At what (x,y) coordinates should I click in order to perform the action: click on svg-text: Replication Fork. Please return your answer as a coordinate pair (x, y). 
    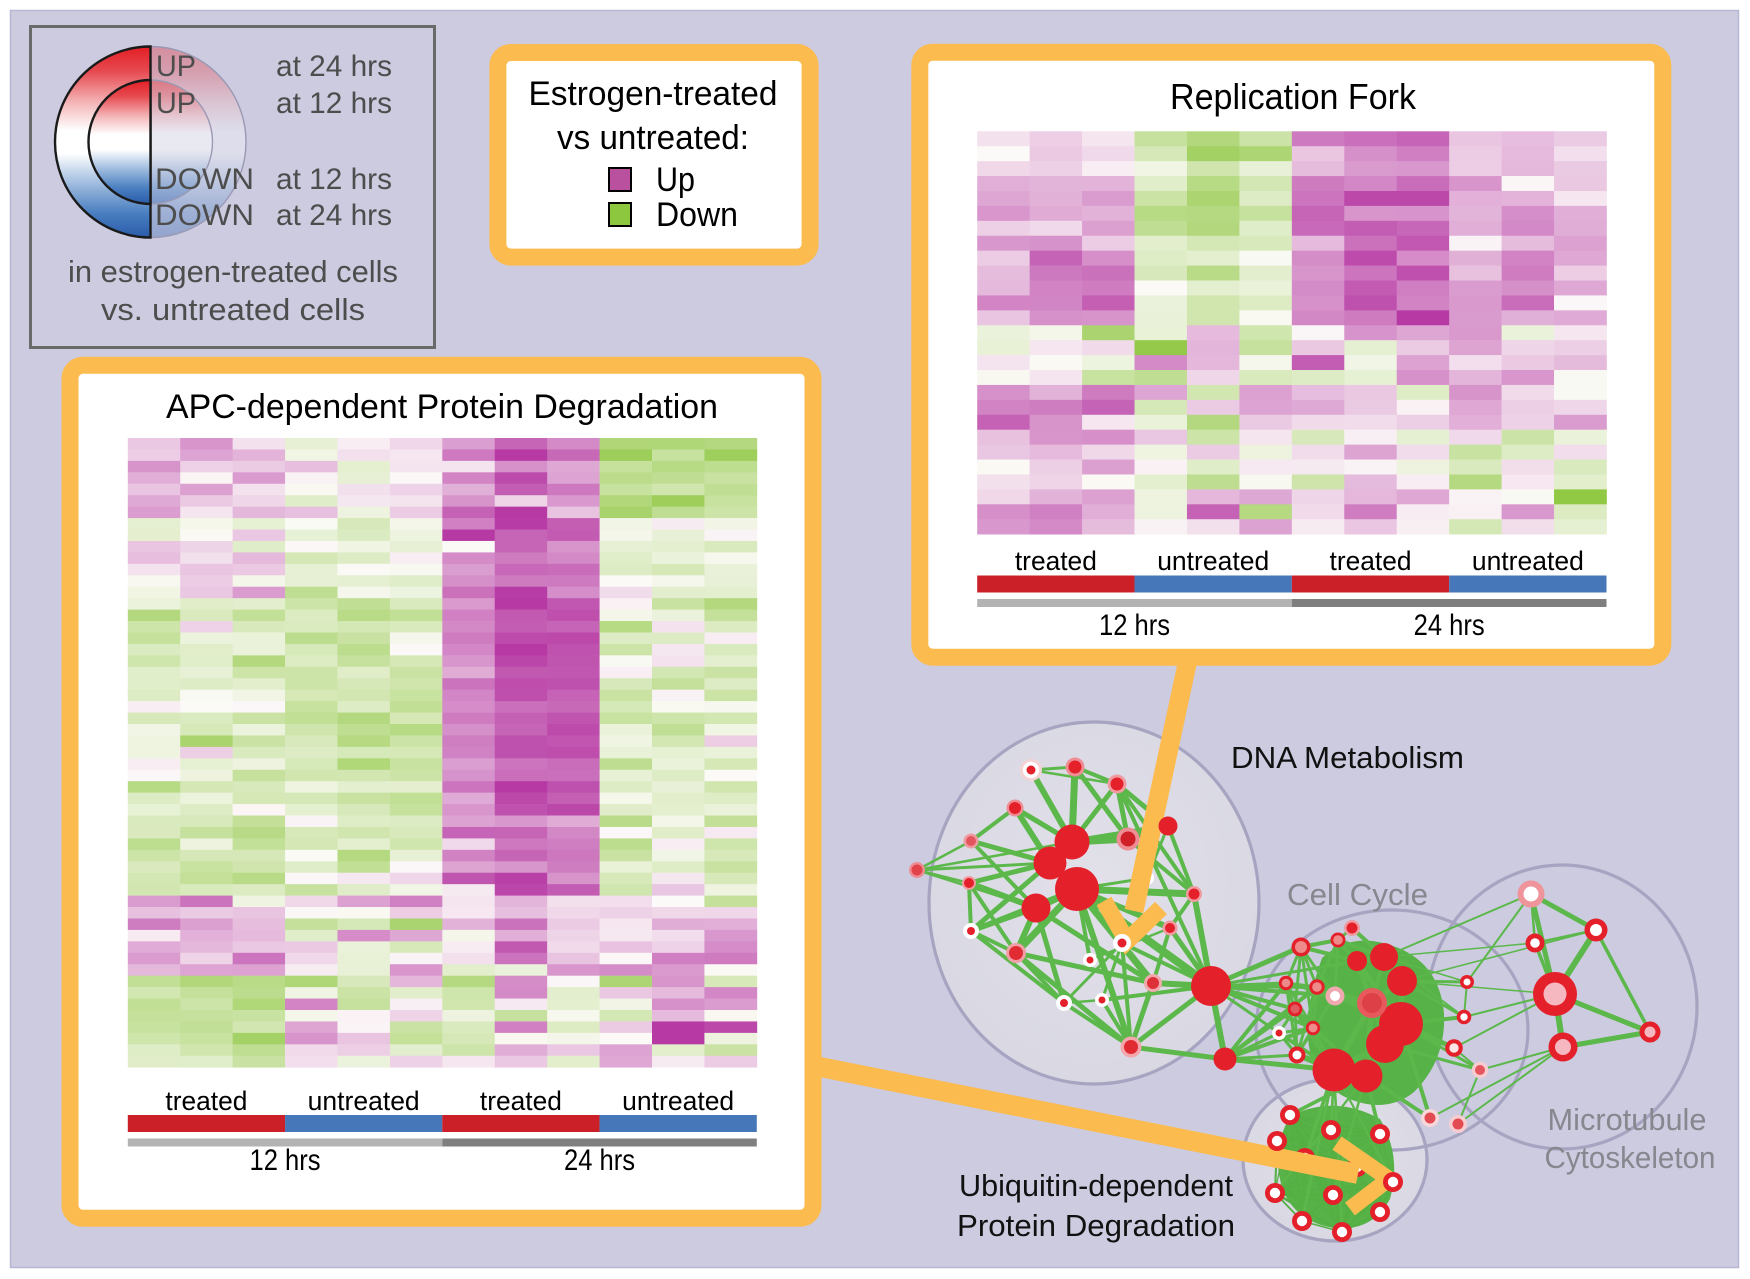
    Looking at the image, I should click on (1293, 96).